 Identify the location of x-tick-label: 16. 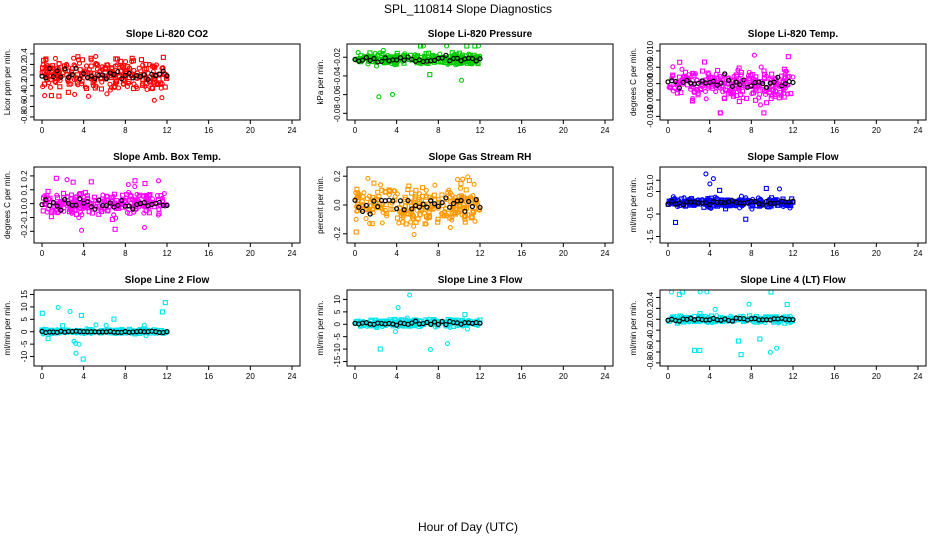
(208, 376).